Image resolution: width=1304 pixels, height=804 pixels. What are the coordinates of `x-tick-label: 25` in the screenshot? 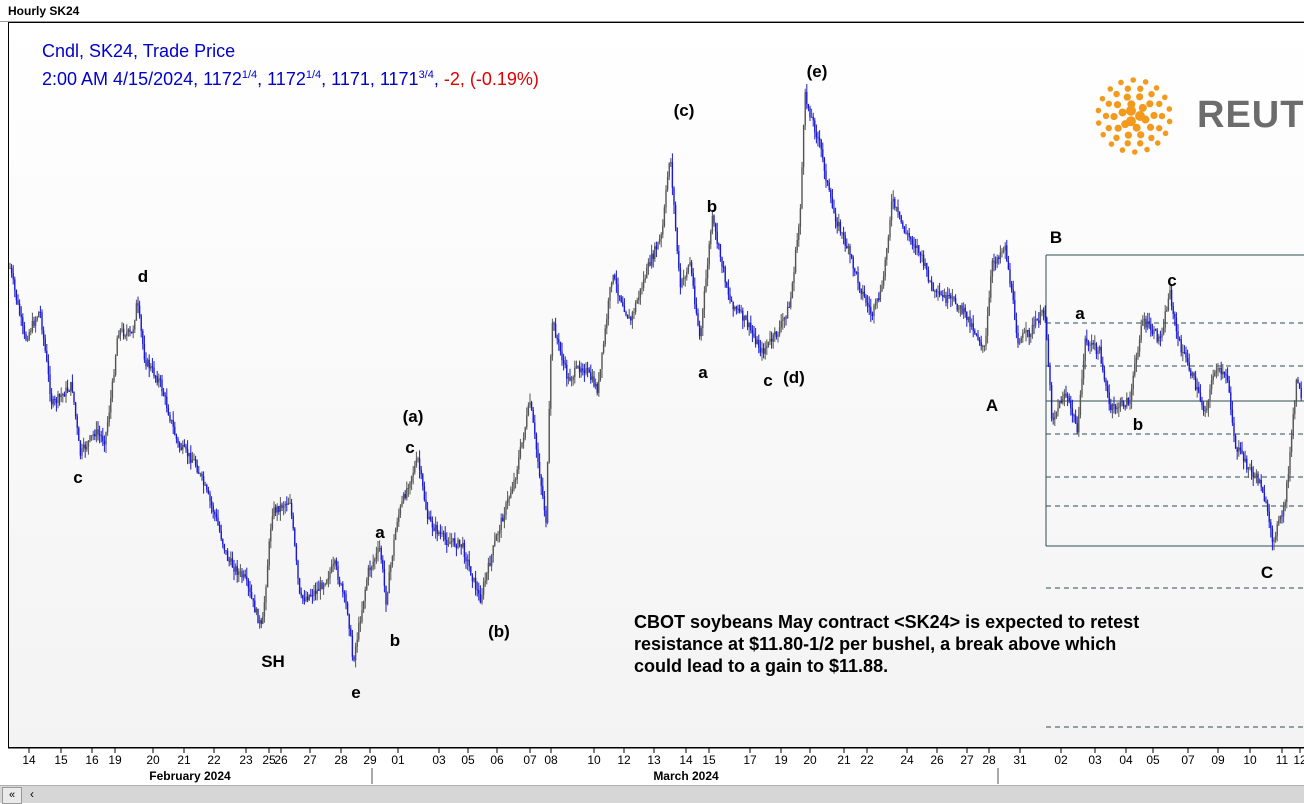 It's located at (269, 760).